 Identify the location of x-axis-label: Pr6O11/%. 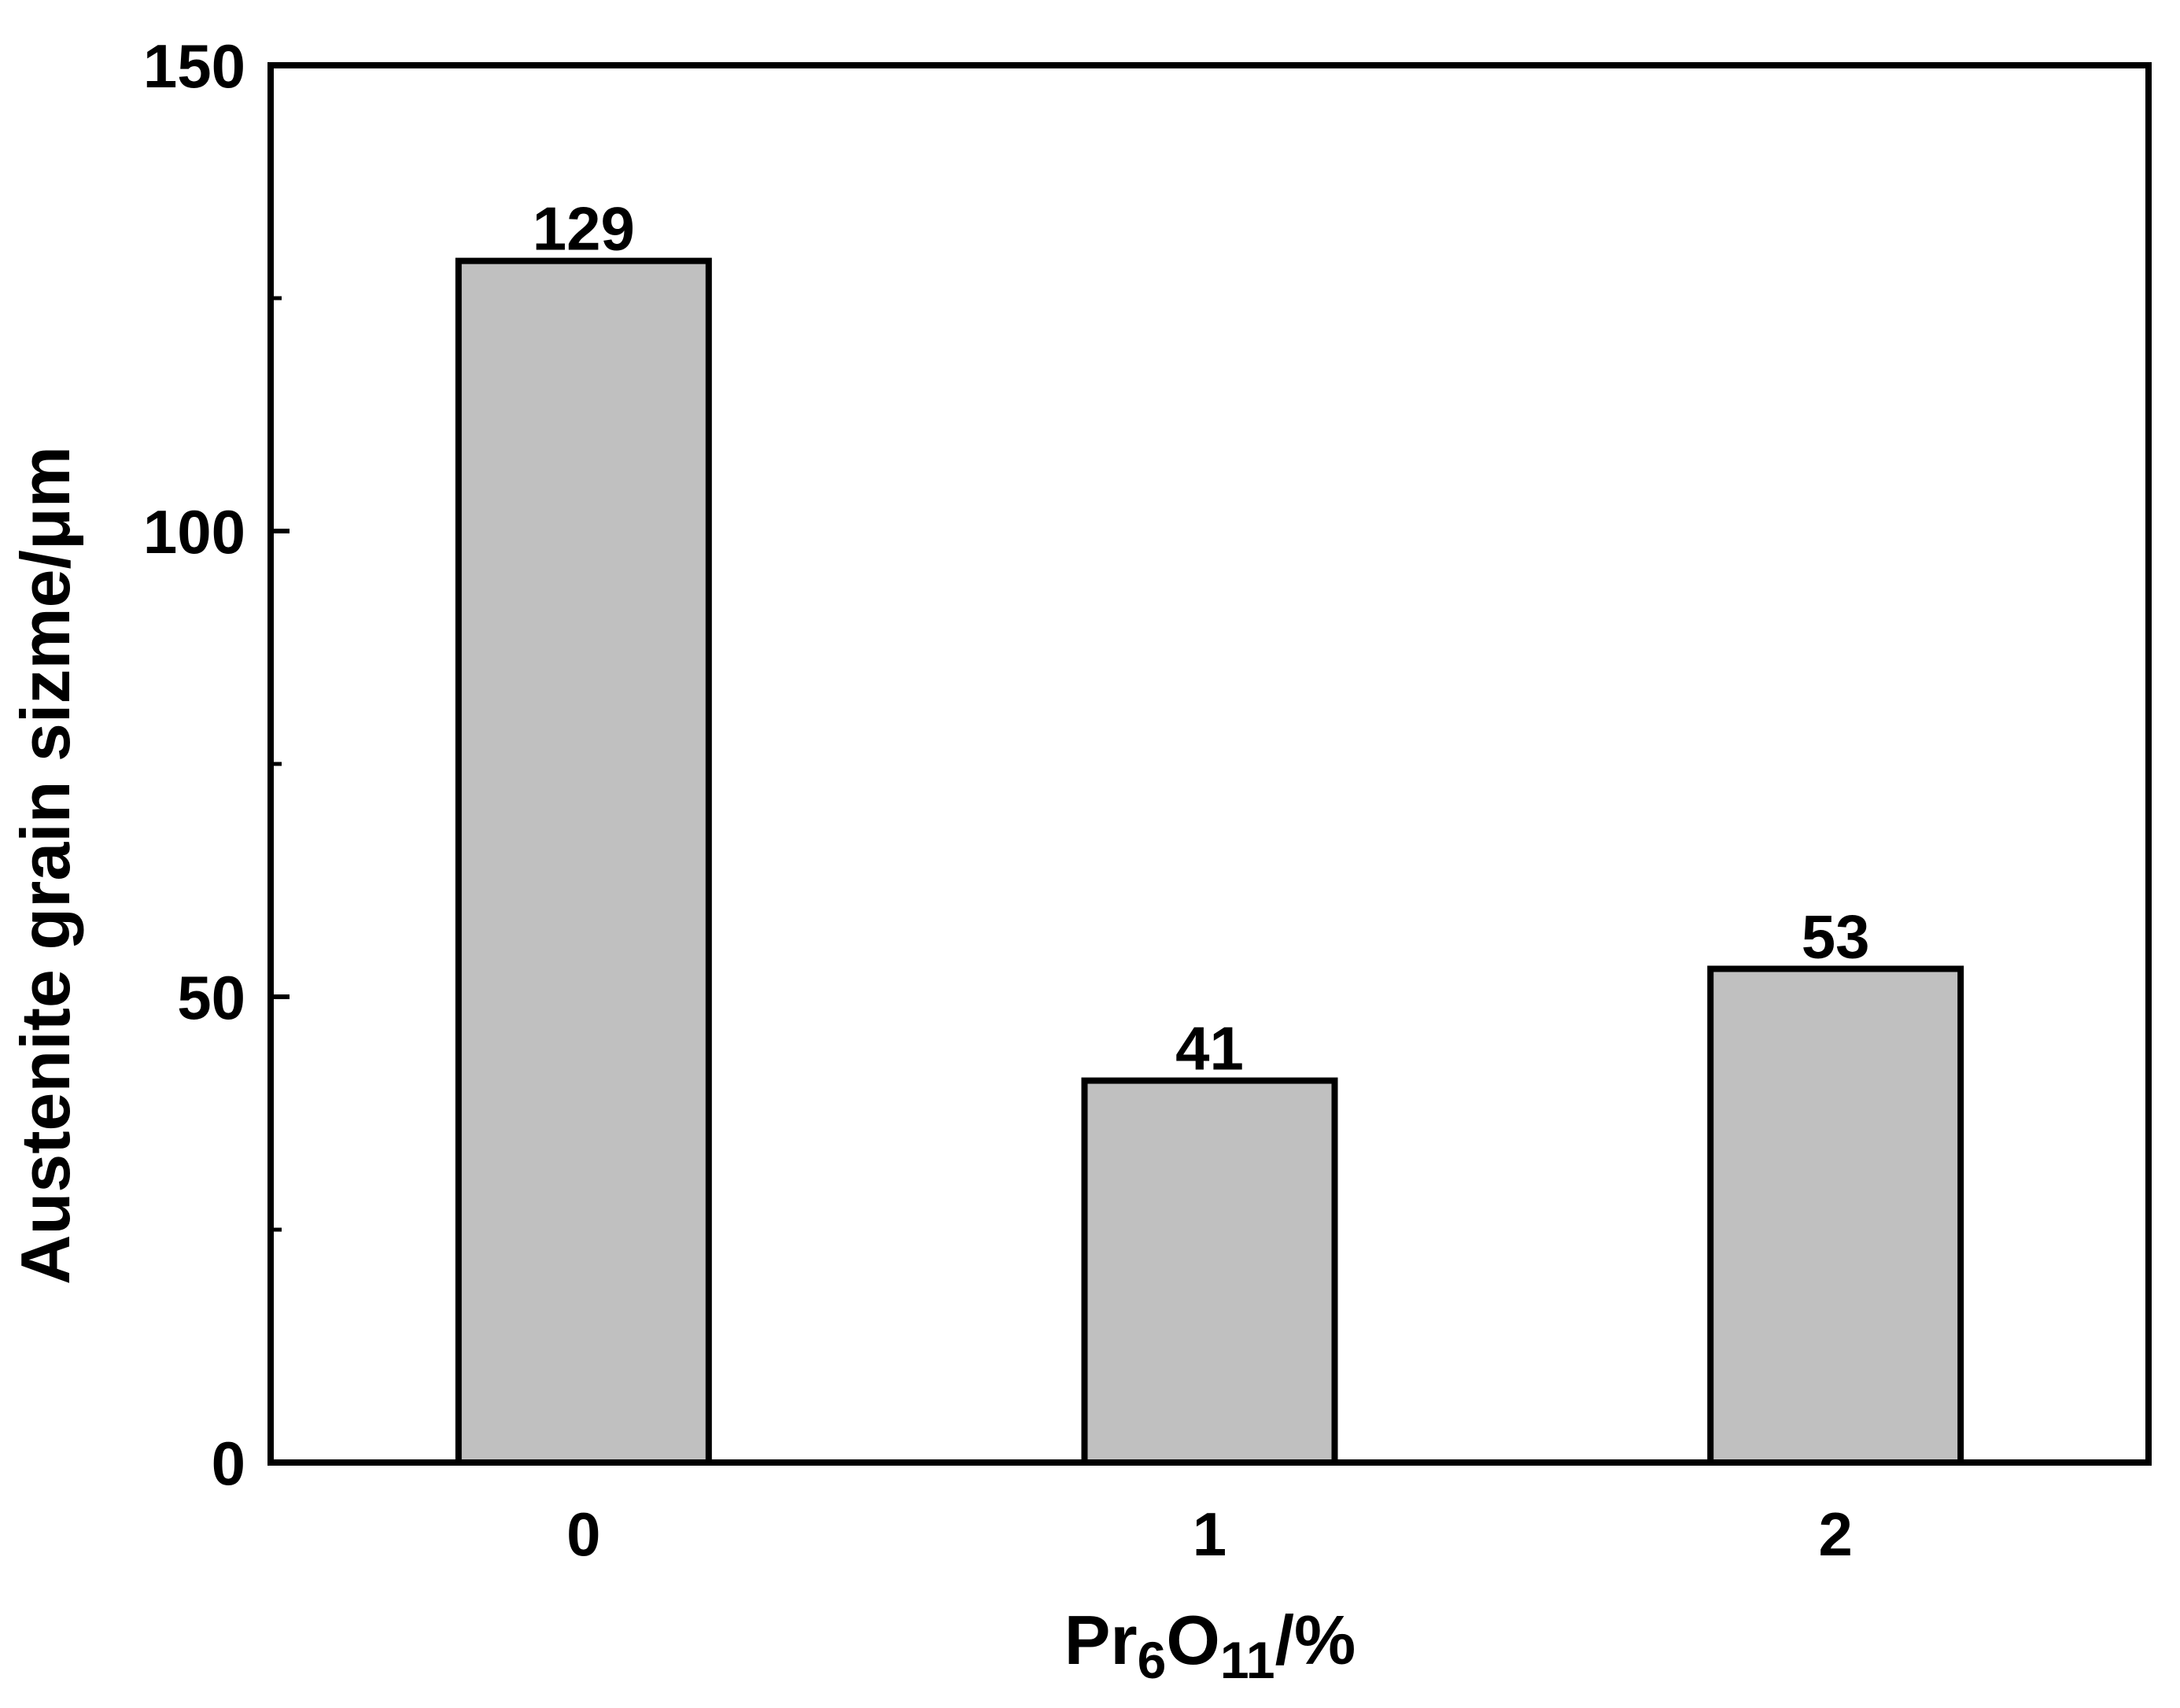
(1210, 1645).